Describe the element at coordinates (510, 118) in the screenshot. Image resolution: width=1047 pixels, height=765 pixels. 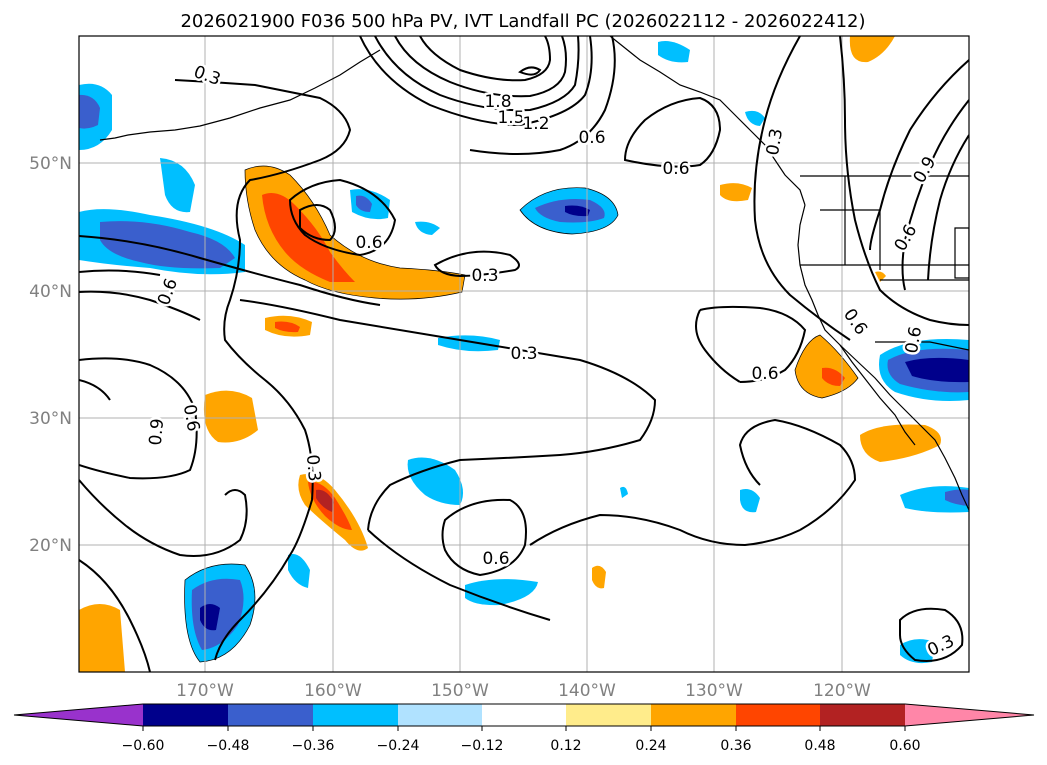
I see `contour-label-3: 1.5` at that location.